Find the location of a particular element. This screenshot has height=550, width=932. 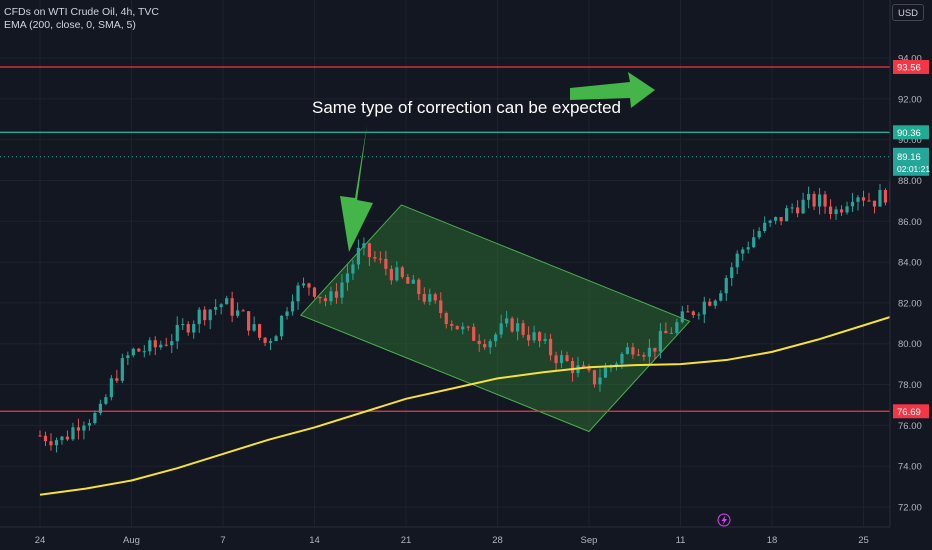

price-axis-bg is located at coordinates (911, 275).